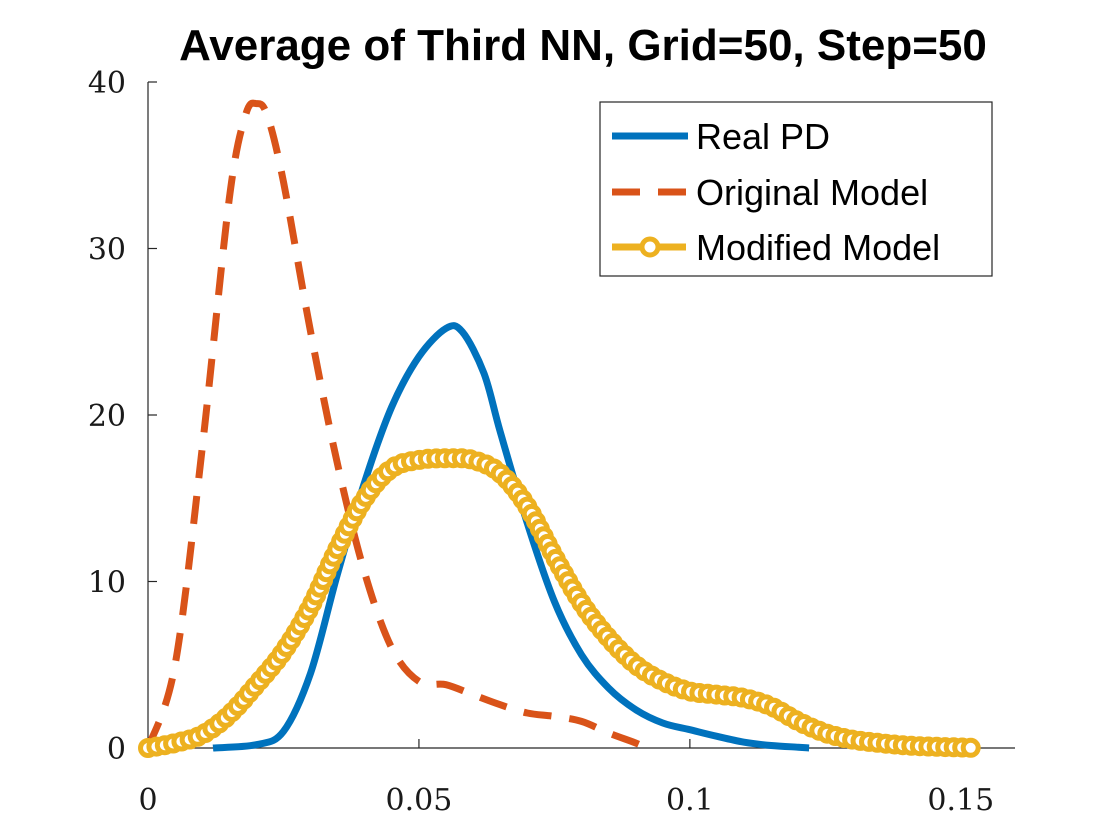 The width and height of the screenshot is (1120, 840). Describe the element at coordinates (107, 250) in the screenshot. I see `y-tick-label: 30` at that location.